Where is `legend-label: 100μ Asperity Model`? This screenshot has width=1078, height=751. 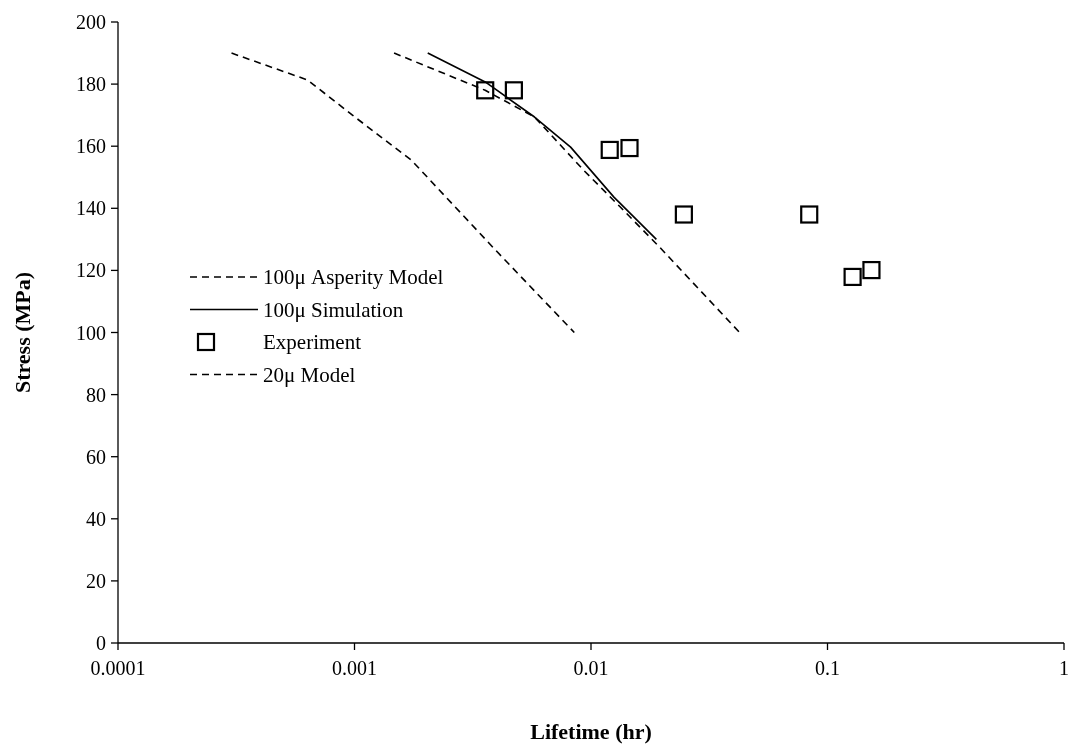
legend-label: 100μ Asperity Model is located at coordinates (353, 277).